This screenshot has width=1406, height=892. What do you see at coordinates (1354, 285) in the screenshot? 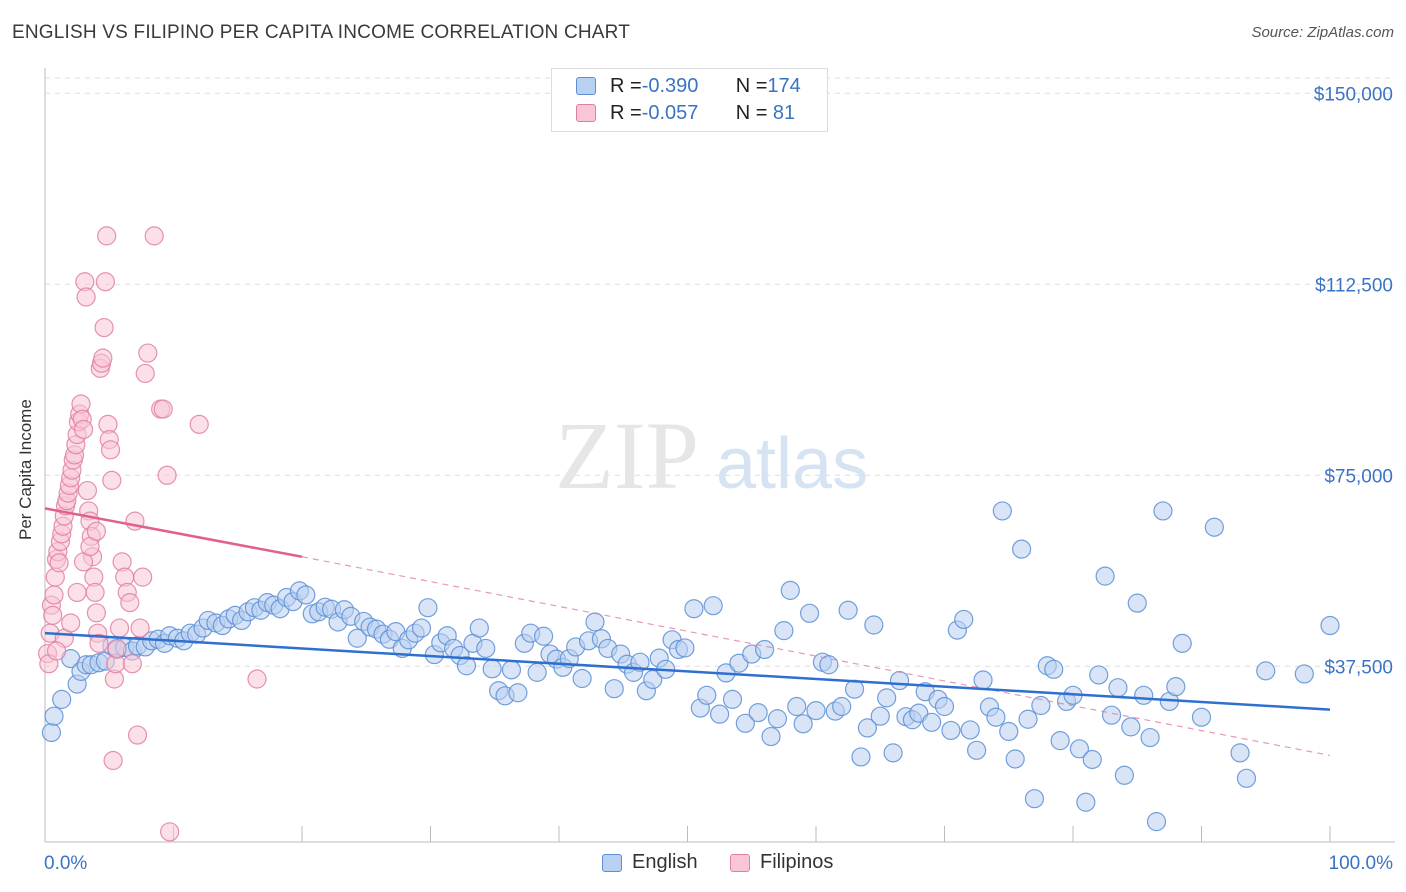
I see `y-tick-label: $112,500` at bounding box center [1354, 285].